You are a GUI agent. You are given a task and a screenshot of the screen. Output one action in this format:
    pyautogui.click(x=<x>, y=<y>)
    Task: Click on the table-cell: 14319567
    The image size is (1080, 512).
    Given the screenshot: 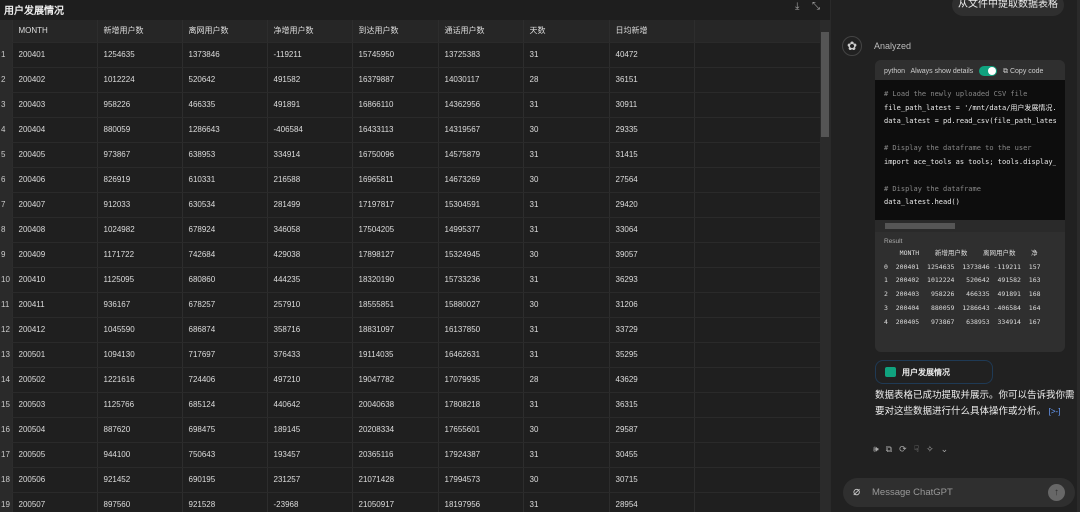 What is the action you would take?
    pyautogui.click(x=481, y=130)
    